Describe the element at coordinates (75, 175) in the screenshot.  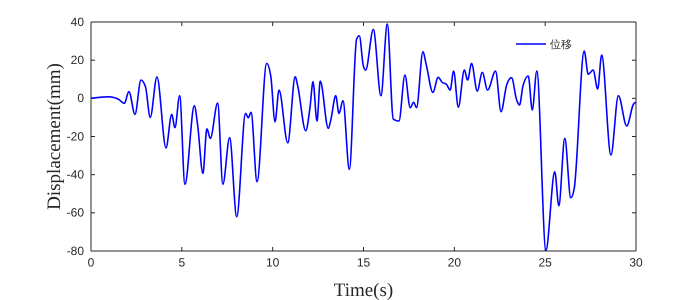
I see `y-tick-label: -40` at that location.